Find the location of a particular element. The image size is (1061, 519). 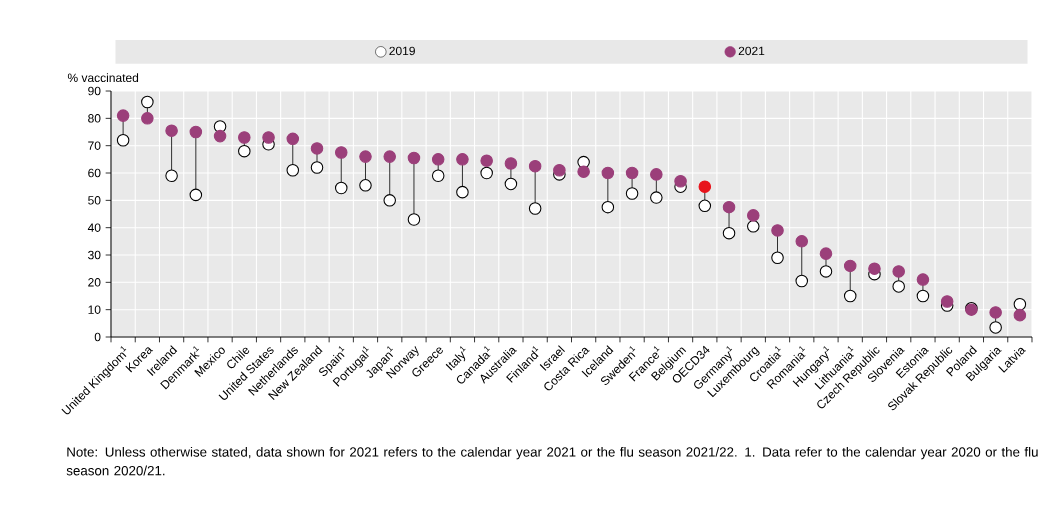

y-tick-label: 0 is located at coordinates (97, 337).